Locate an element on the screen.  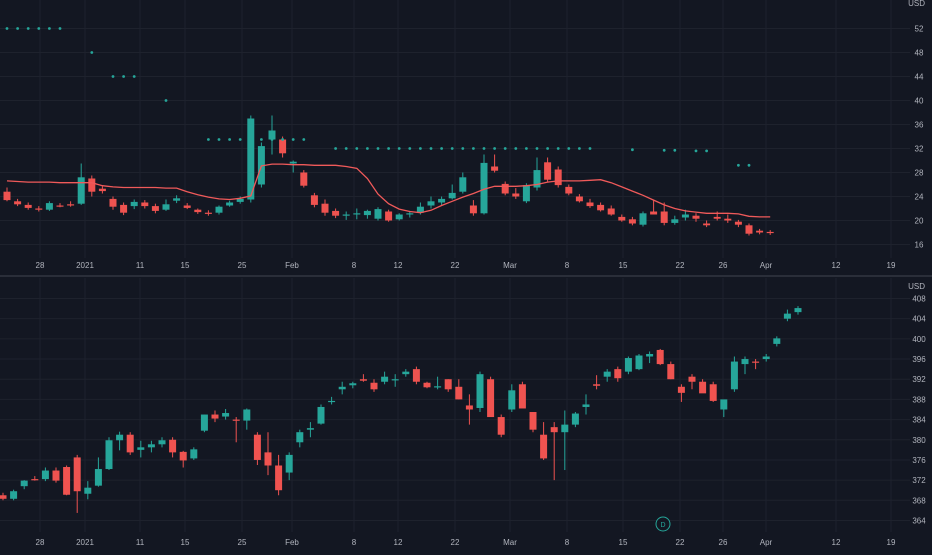
day-marker-circle is located at coordinates (663, 524).